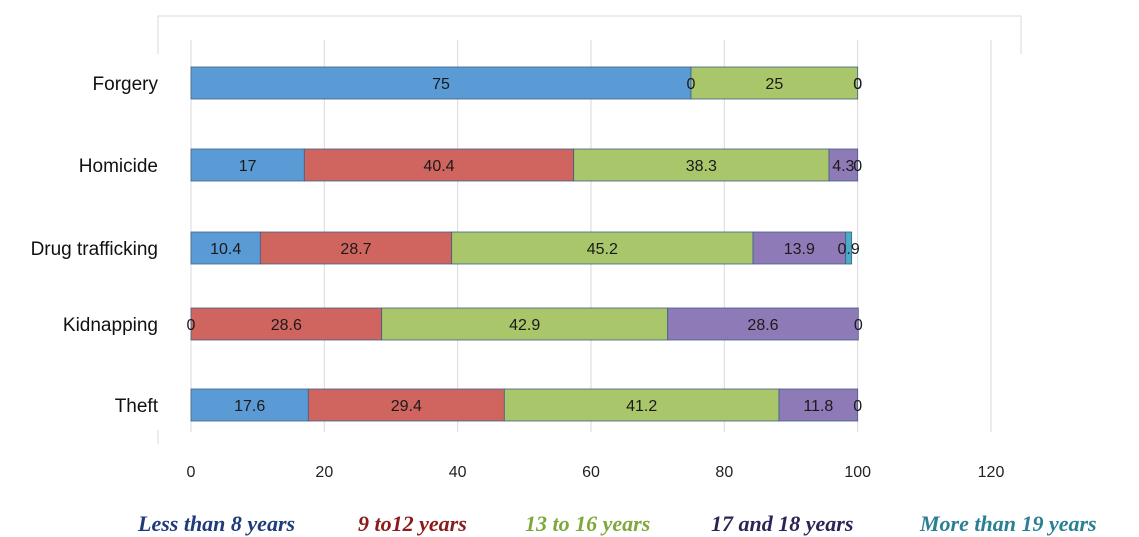 This screenshot has width=1139, height=537. I want to click on data-label-homicide-series-2: 38.3, so click(701, 166).